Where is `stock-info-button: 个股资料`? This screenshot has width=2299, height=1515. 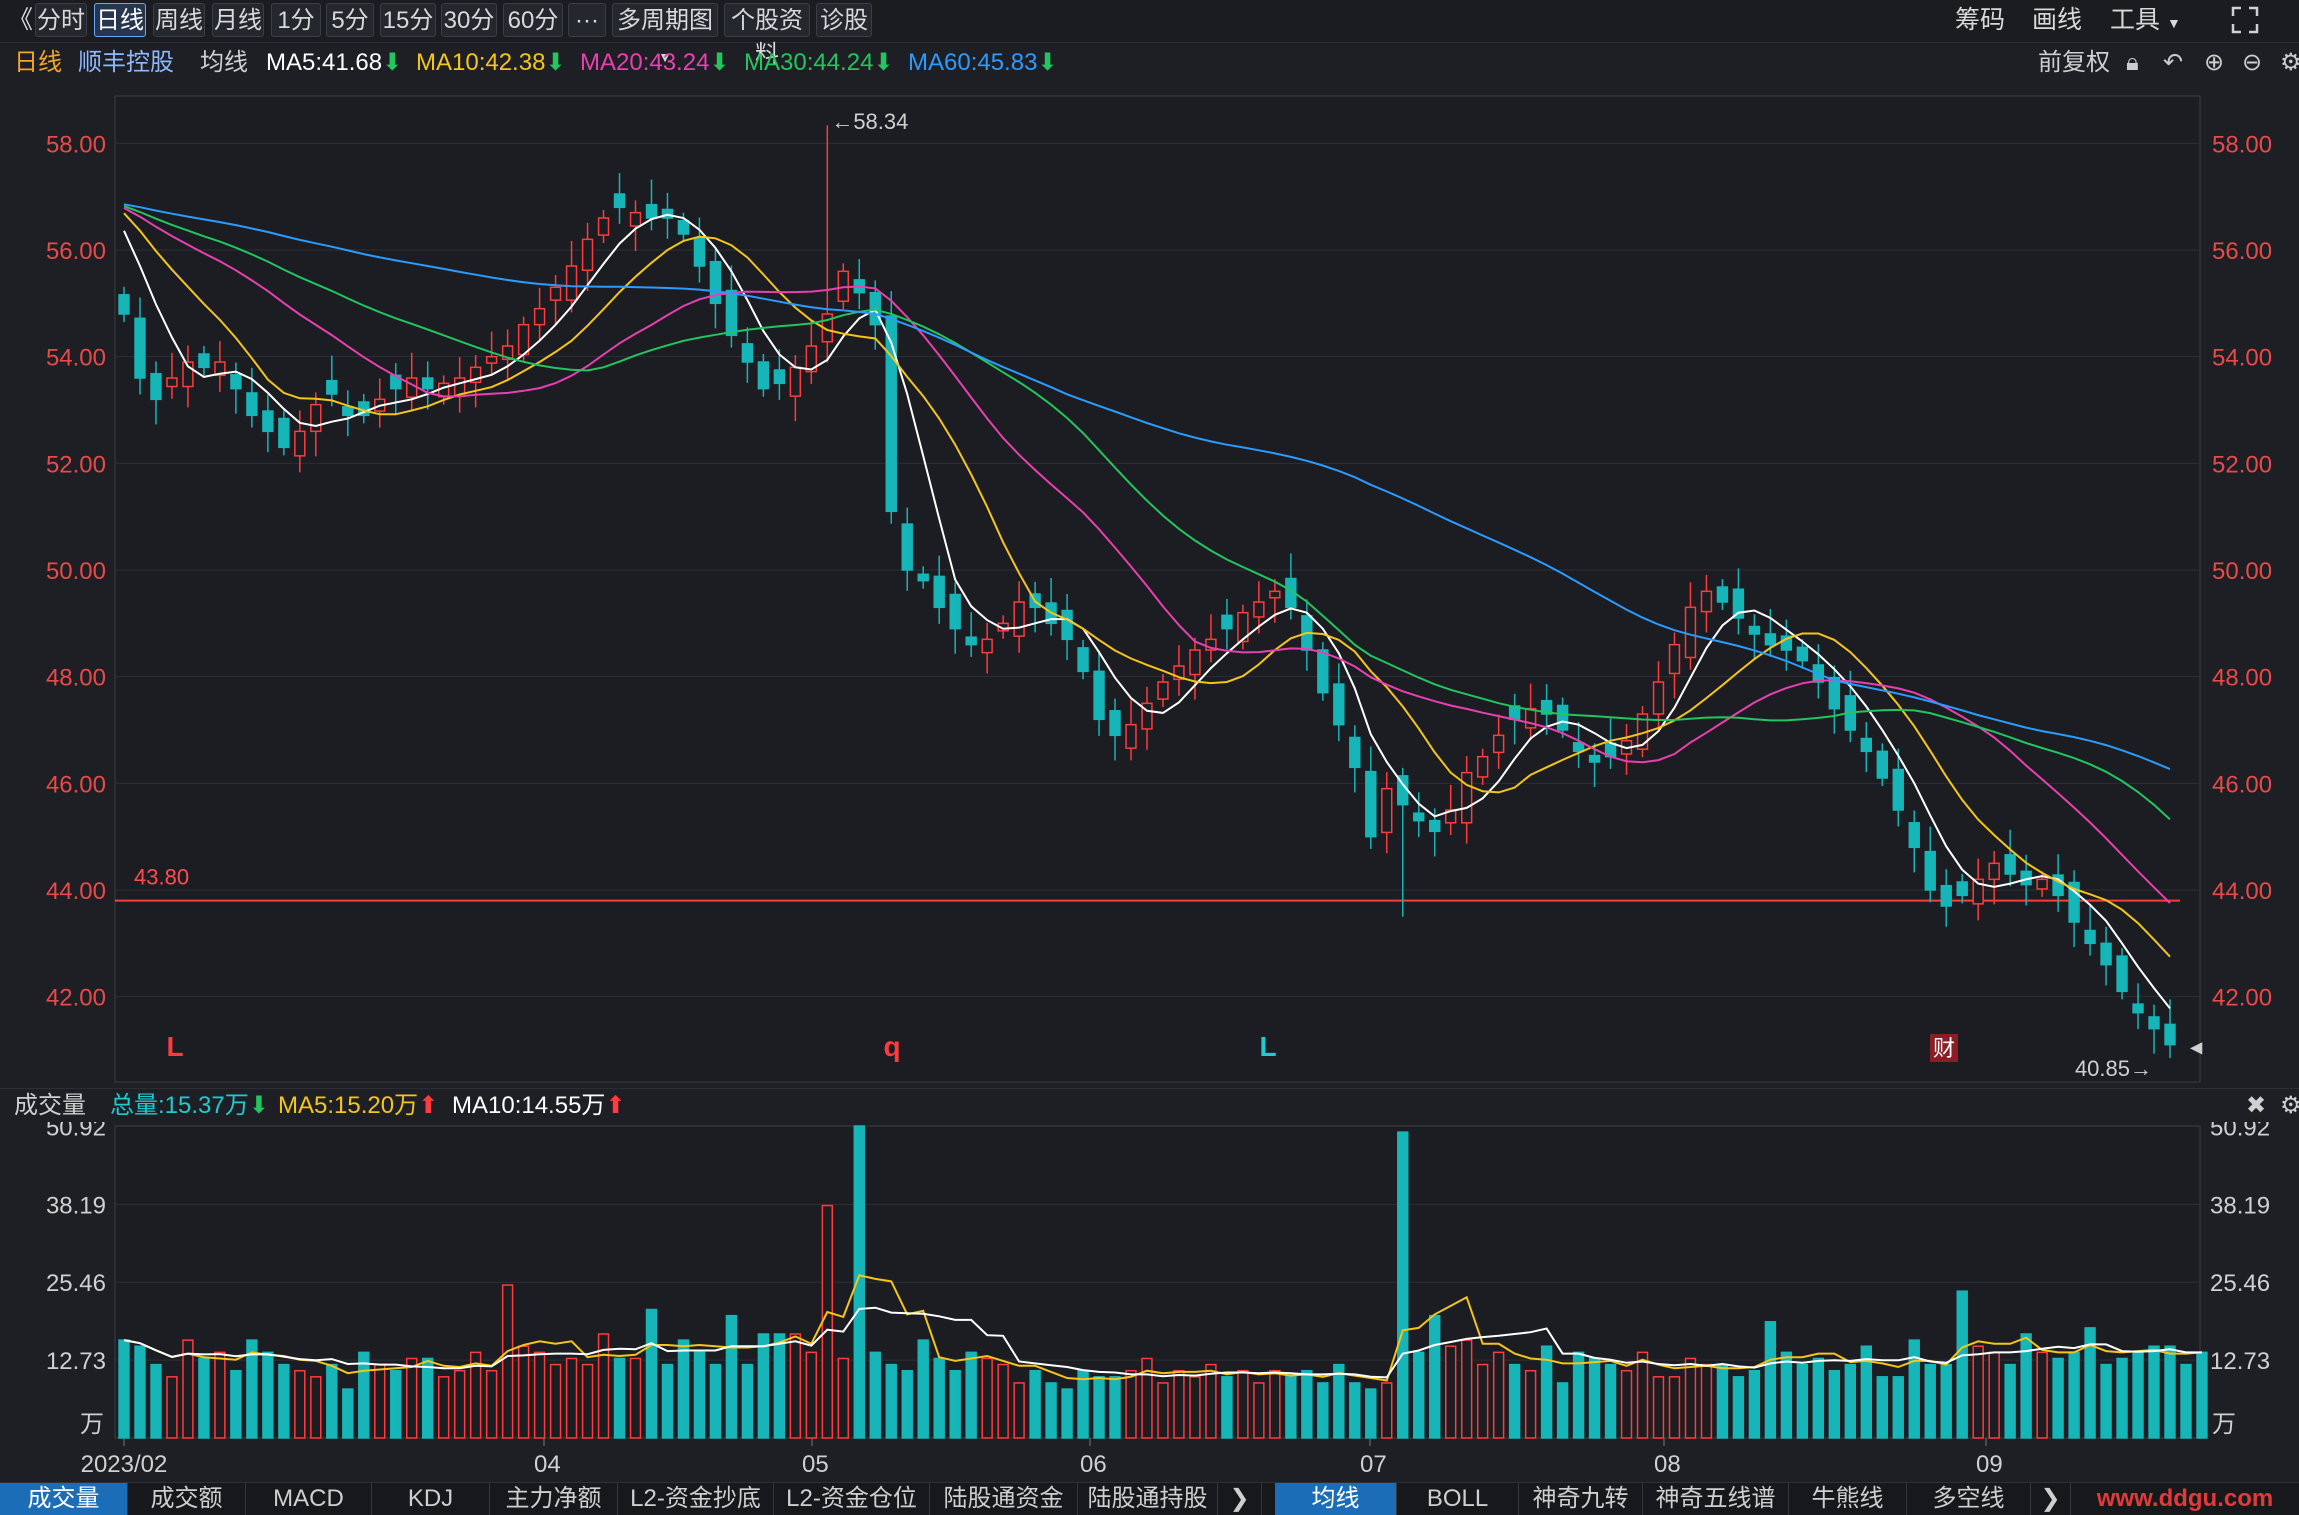
stock-info-button: 个股资料 is located at coordinates (767, 35).